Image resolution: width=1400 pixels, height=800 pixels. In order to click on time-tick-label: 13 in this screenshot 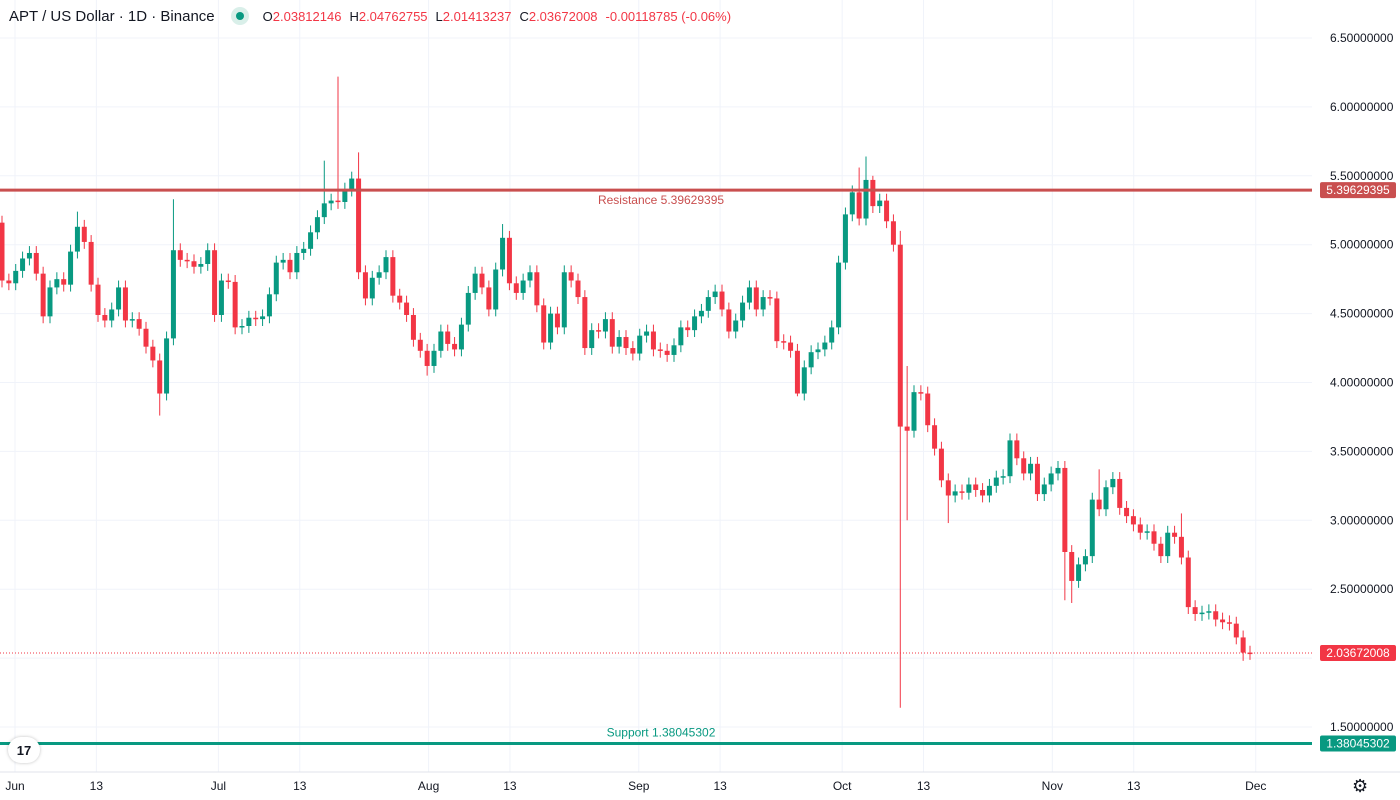, I will do `click(720, 786)`.